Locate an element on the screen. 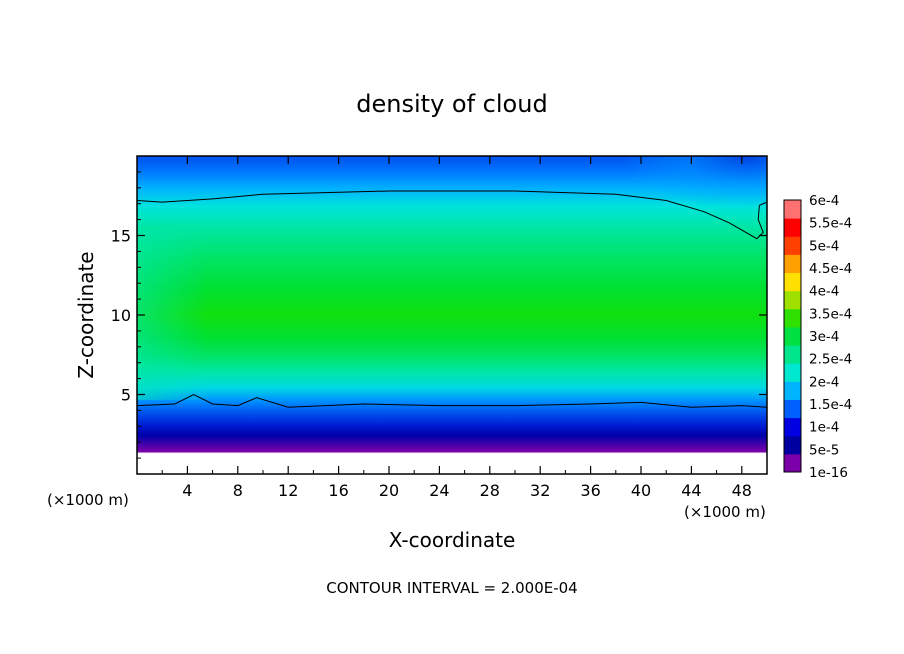  x-tick-label: 36 is located at coordinates (590, 490).